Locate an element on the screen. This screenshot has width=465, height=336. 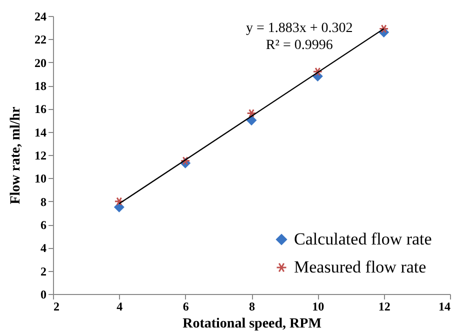
legend-label: Calculated flow rate is located at coordinates (363, 239).